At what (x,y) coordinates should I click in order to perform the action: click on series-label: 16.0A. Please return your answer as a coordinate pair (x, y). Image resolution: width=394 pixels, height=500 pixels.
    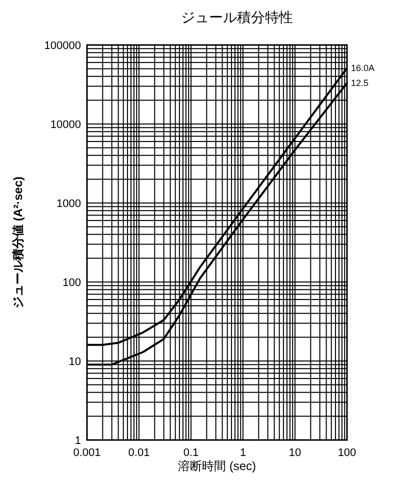
    Looking at the image, I should click on (363, 68).